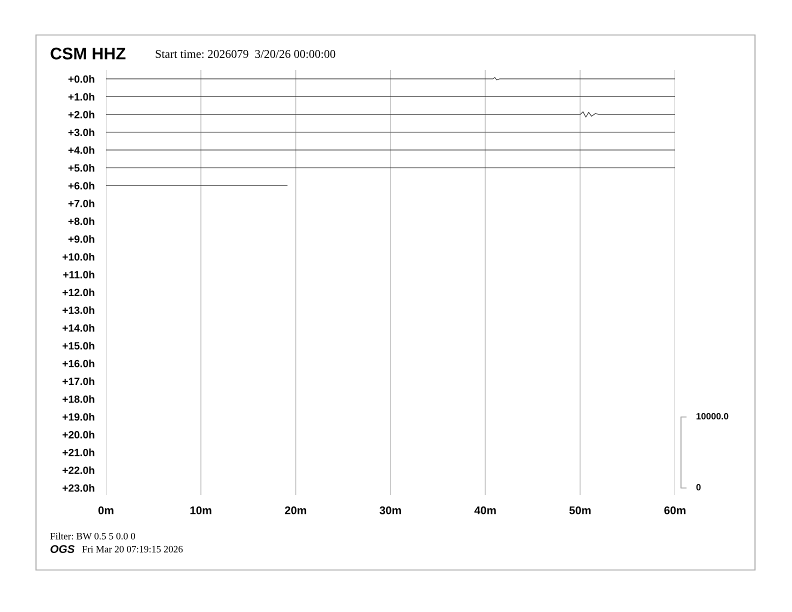 This screenshot has height=612, width=792. What do you see at coordinates (81, 204) in the screenshot?
I see `y-tick-label: +7.0h` at bounding box center [81, 204].